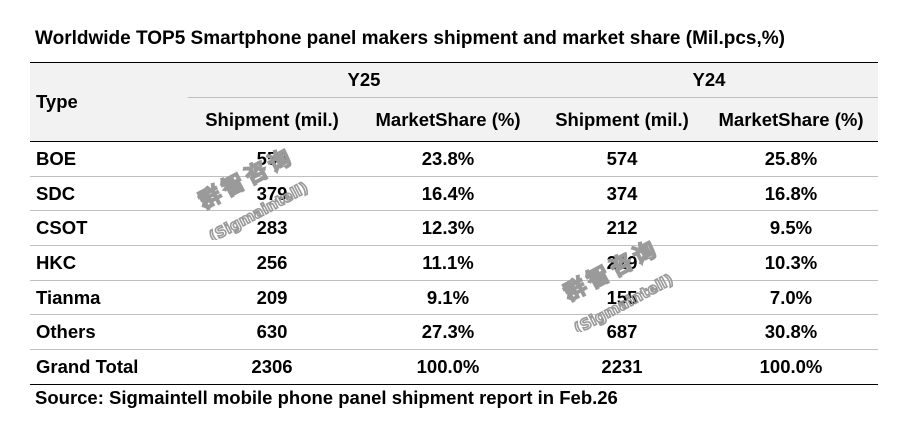  I want to click on row-type: Tianma, so click(109, 298).